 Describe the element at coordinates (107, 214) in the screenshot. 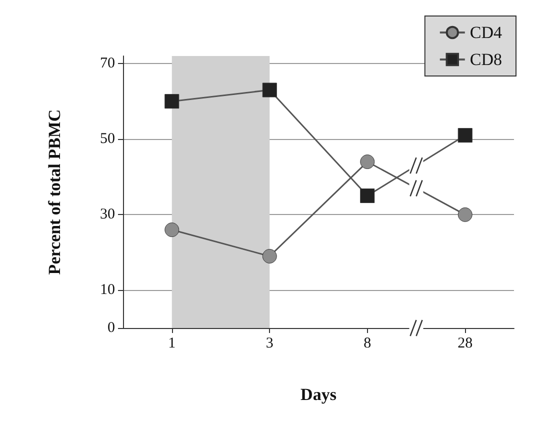

I see `y-tick-label: 30` at that location.